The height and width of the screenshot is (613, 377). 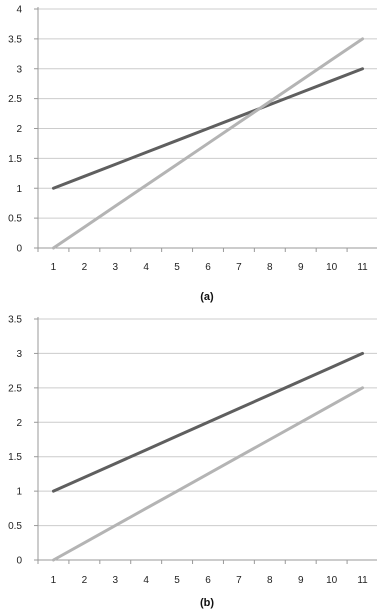 I want to click on chart-a-caption: (a), so click(x=207, y=297).